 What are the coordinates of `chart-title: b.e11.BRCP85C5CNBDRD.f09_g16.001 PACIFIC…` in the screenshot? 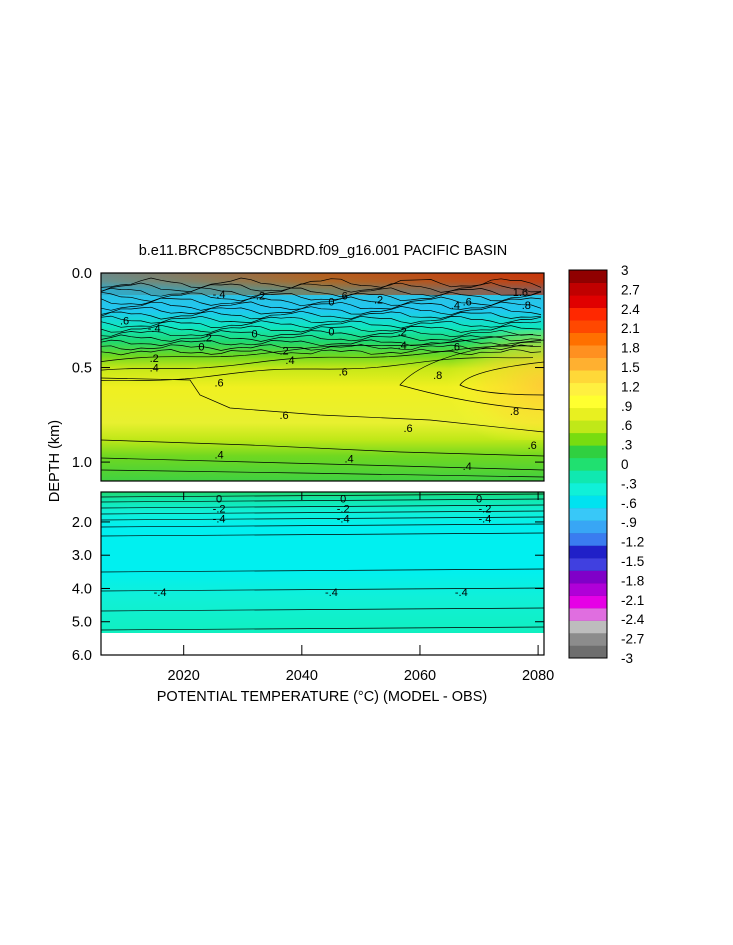 It's located at (323, 251).